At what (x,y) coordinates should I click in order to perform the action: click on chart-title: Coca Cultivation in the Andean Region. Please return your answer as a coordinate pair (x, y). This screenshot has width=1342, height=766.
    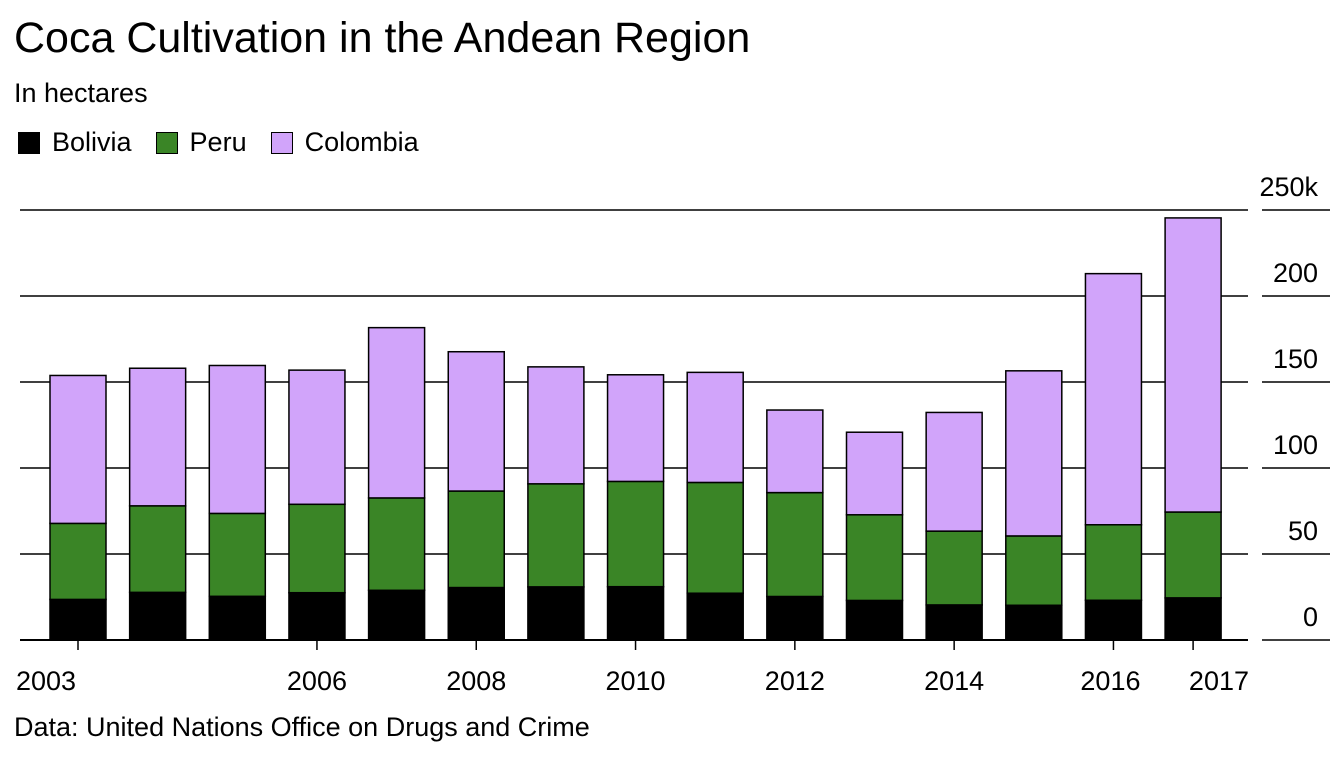
    Looking at the image, I should click on (382, 38).